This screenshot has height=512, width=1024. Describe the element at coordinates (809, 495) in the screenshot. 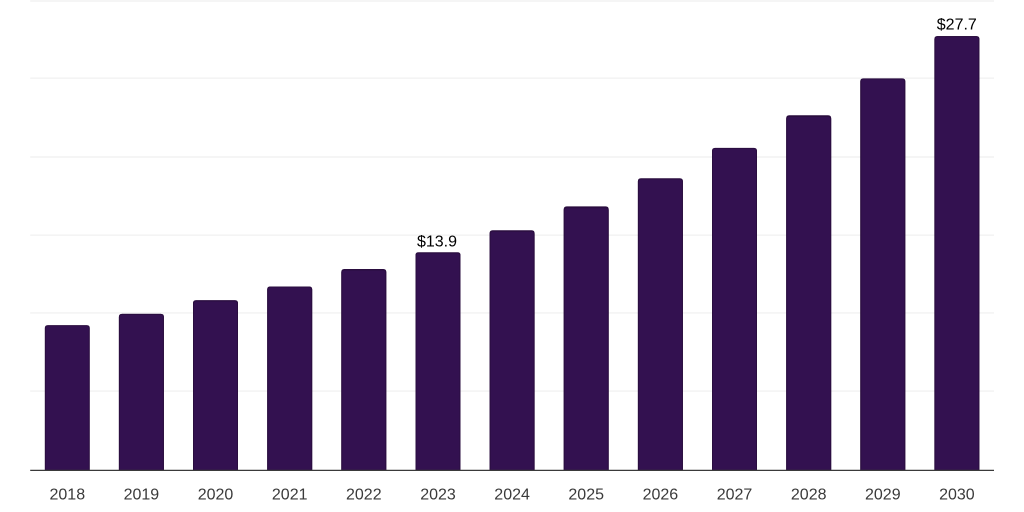

I see `svg-text: 2028` at that location.